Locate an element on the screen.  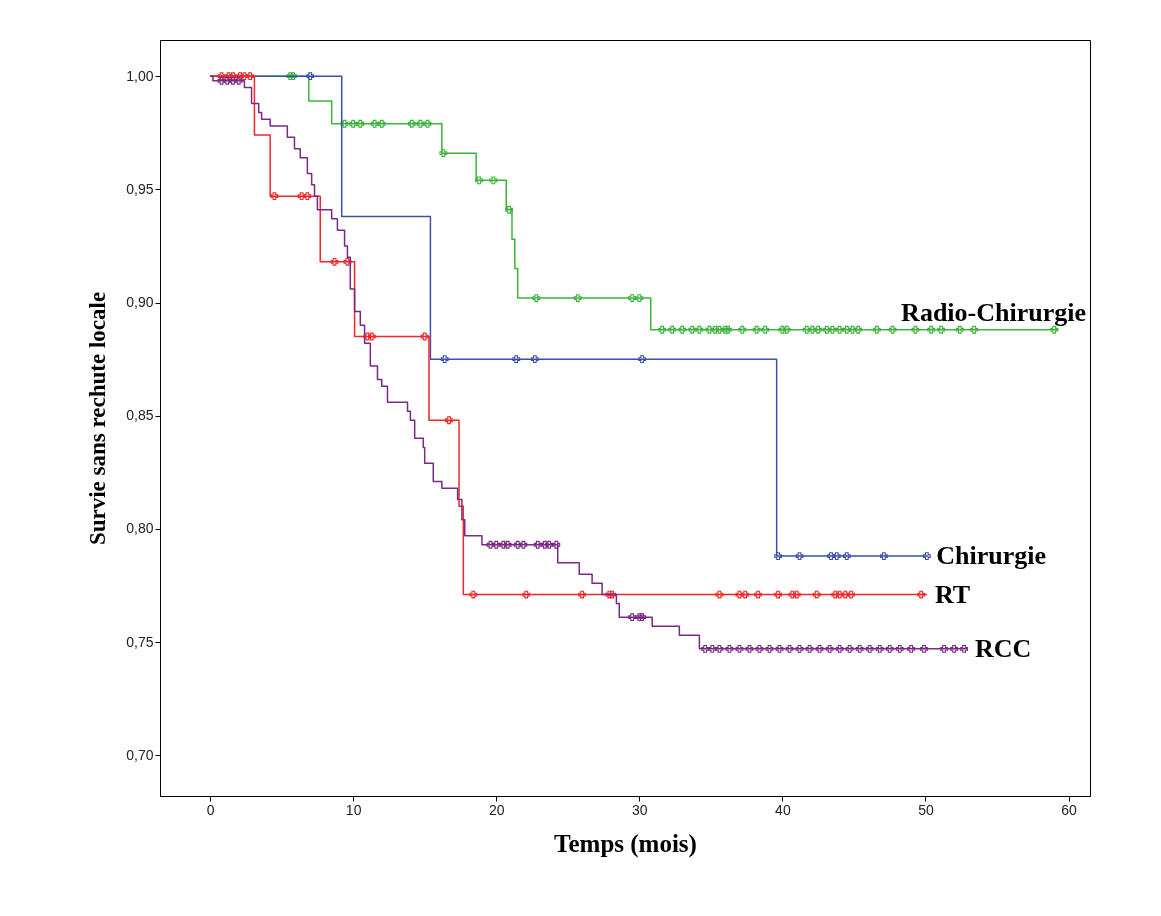
y-tick-label: 0,70 is located at coordinates (140, 754).